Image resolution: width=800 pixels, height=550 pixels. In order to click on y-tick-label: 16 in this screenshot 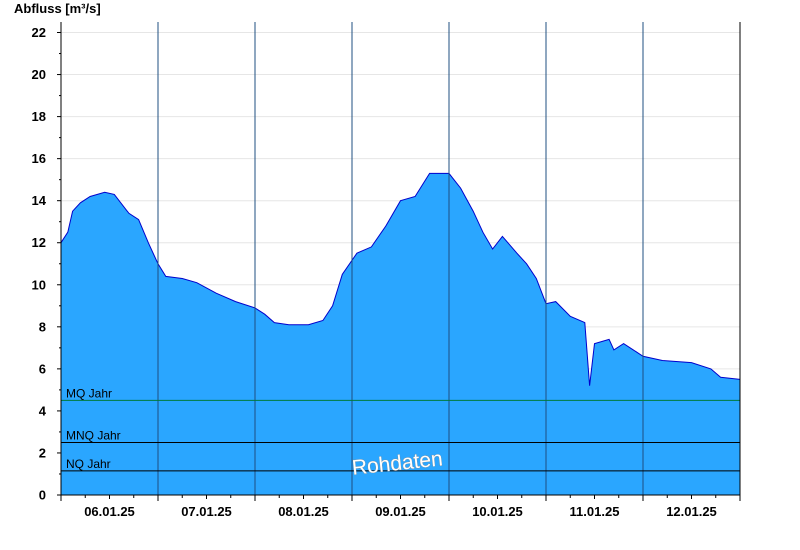, I will do `click(39, 158)`.